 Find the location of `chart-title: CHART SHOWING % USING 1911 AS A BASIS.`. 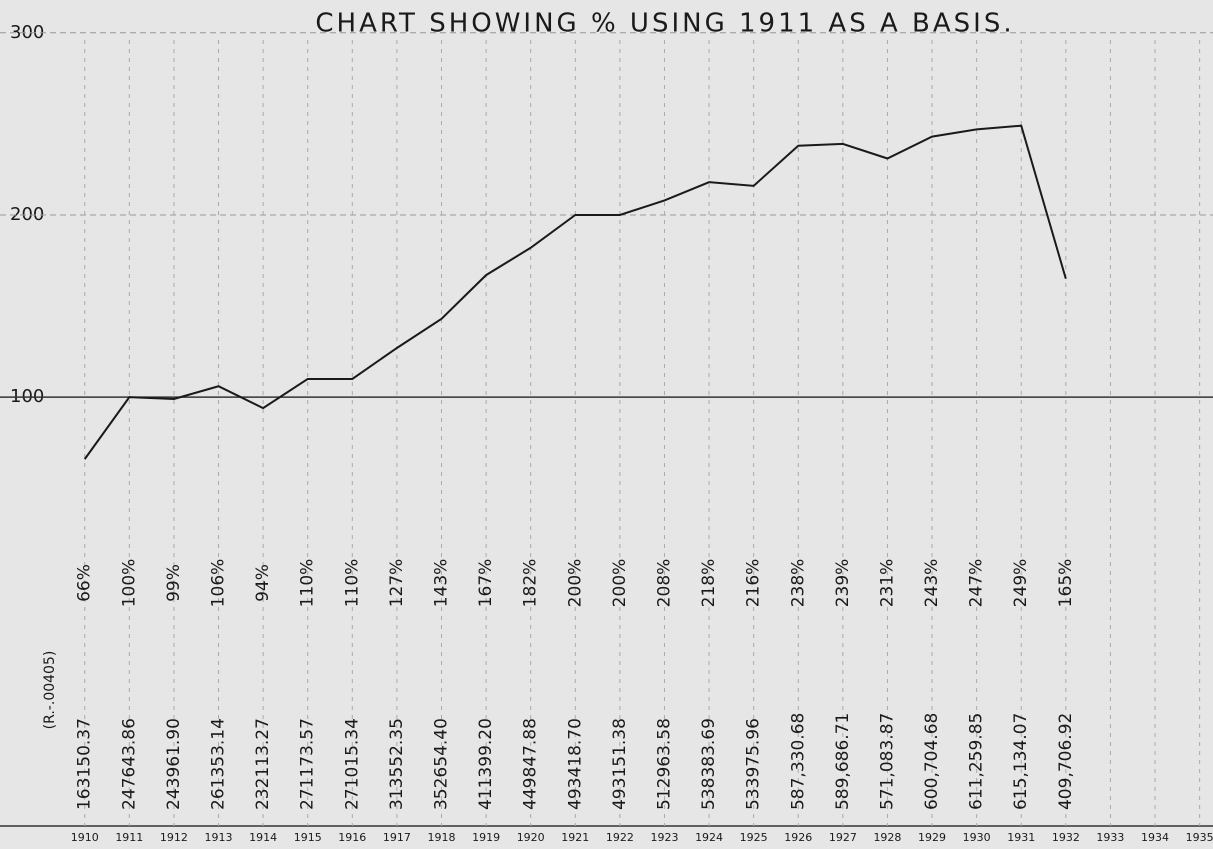

chart-title: CHART SHOWING % USING 1911 AS A BASIS. is located at coordinates (664, 24).